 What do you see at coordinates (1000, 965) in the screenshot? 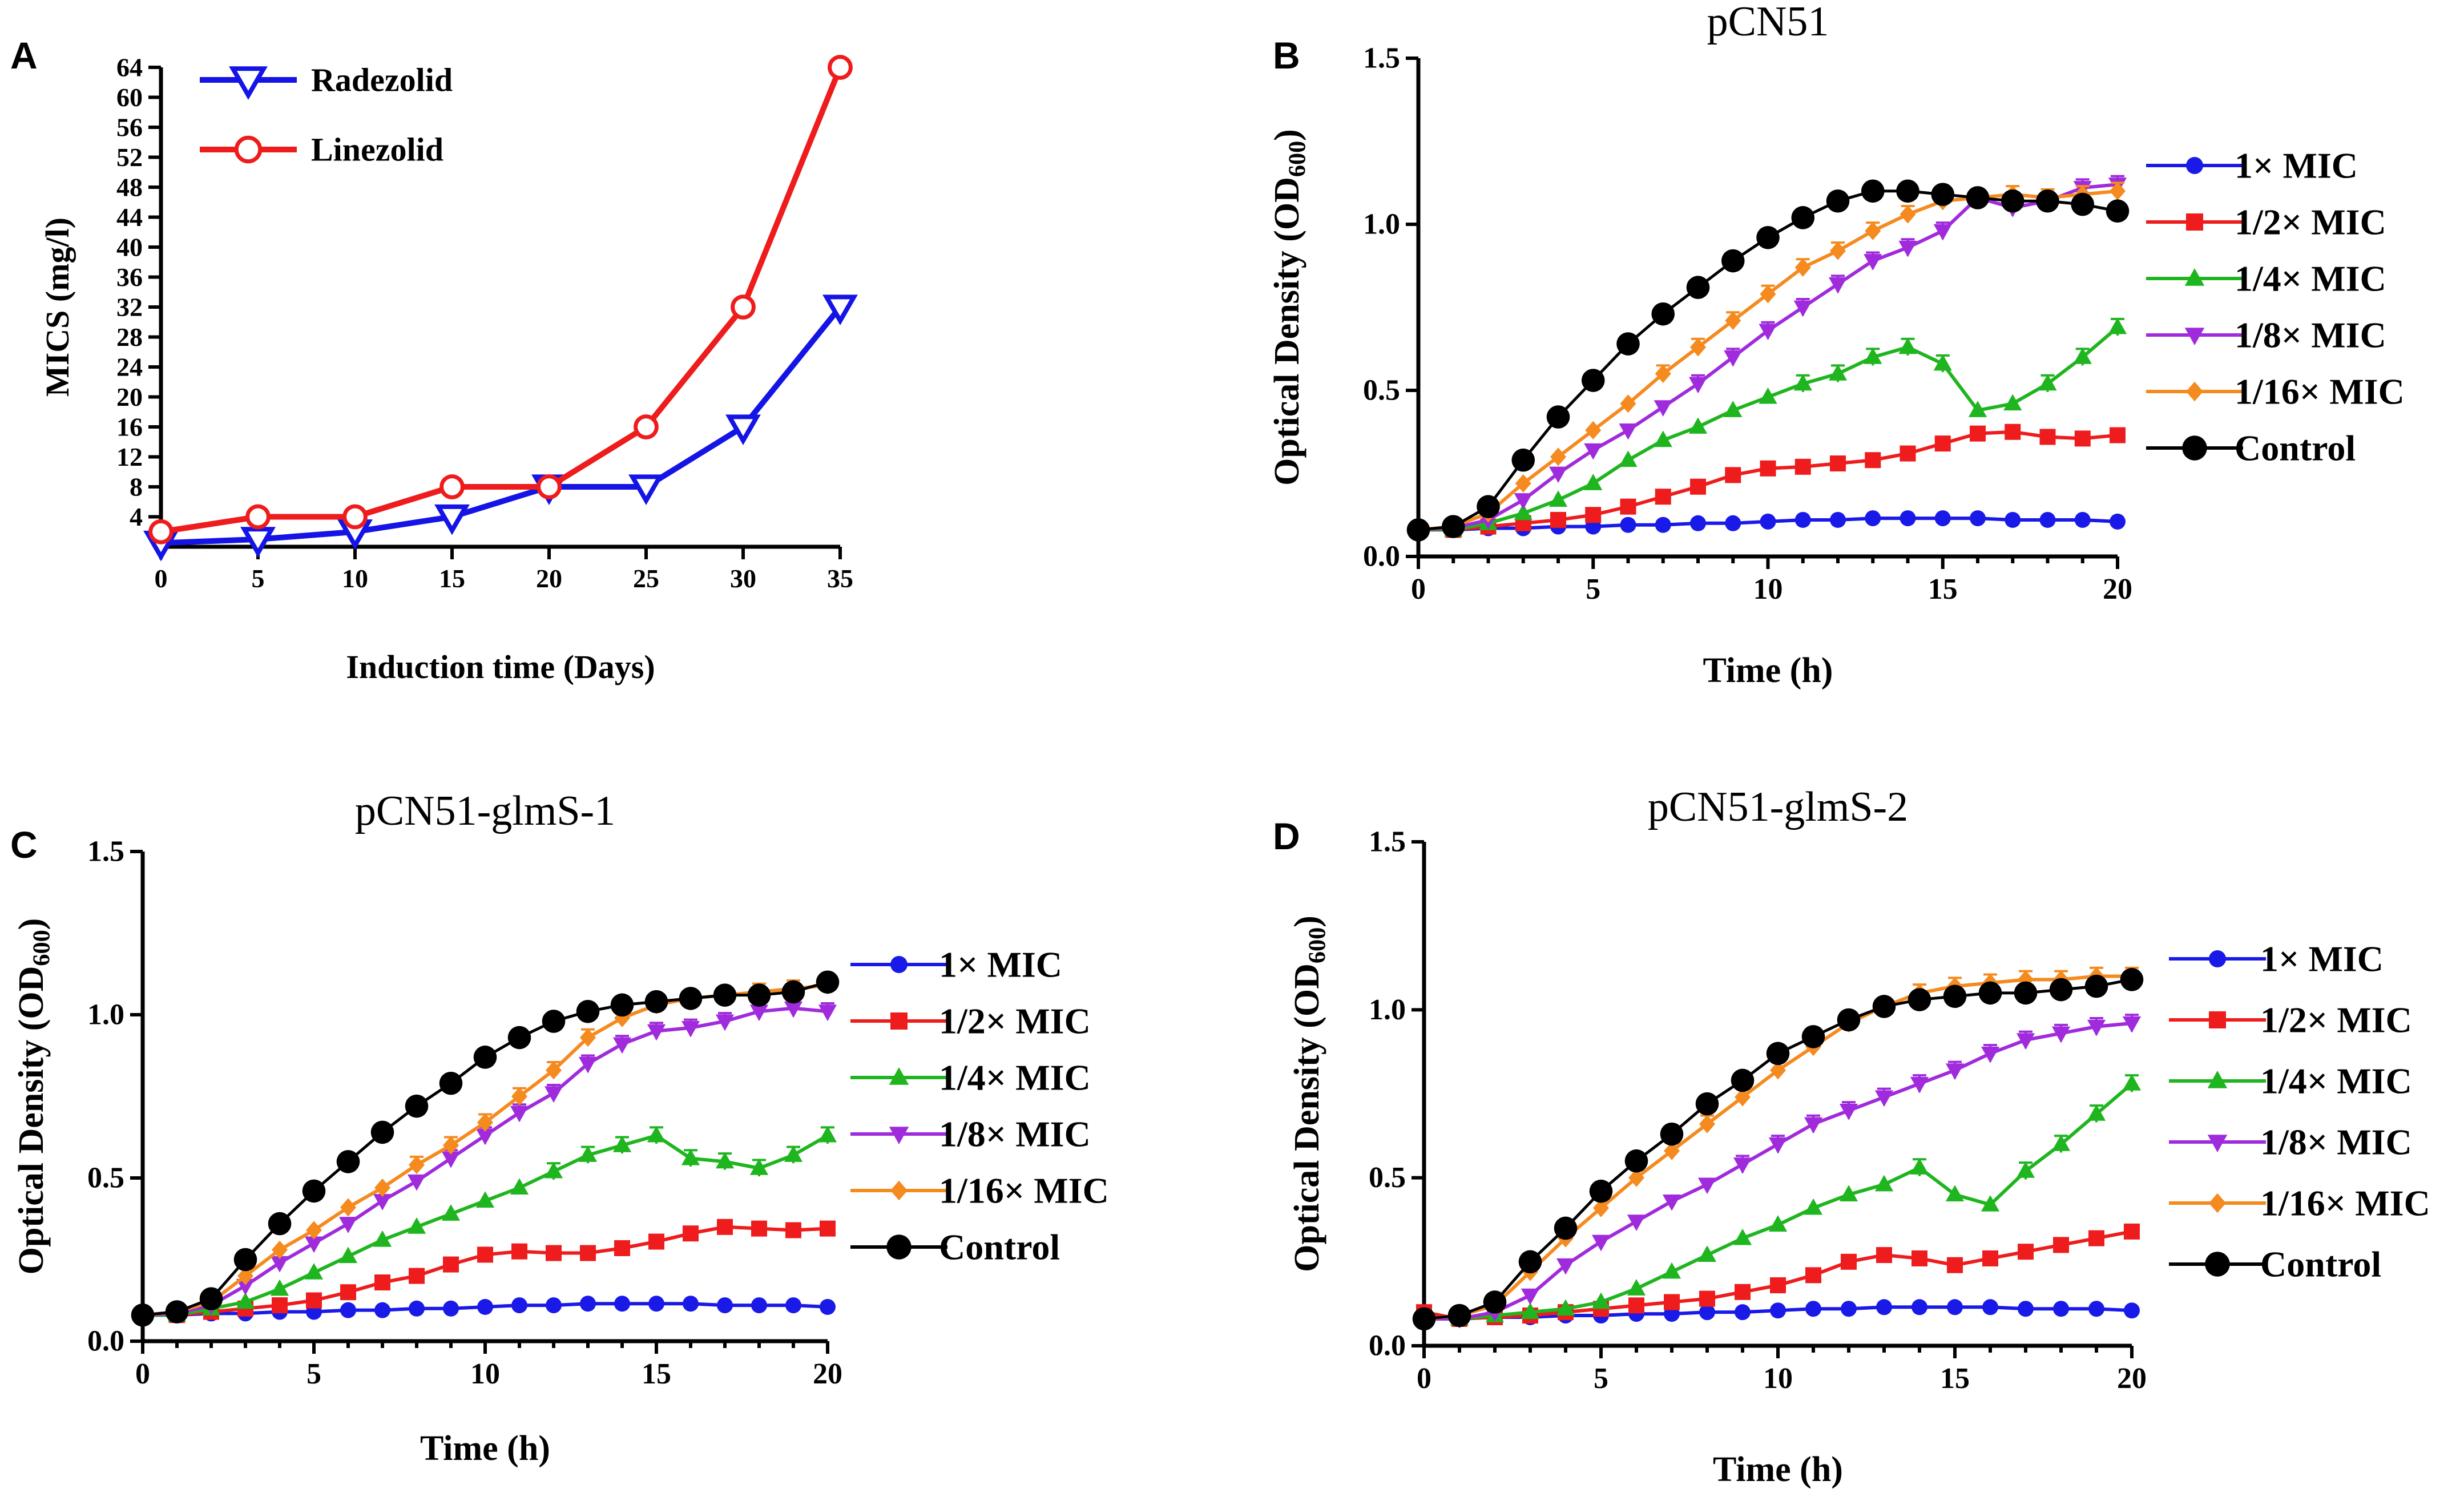
I see `legend-label: 1× MIC` at bounding box center [1000, 965].